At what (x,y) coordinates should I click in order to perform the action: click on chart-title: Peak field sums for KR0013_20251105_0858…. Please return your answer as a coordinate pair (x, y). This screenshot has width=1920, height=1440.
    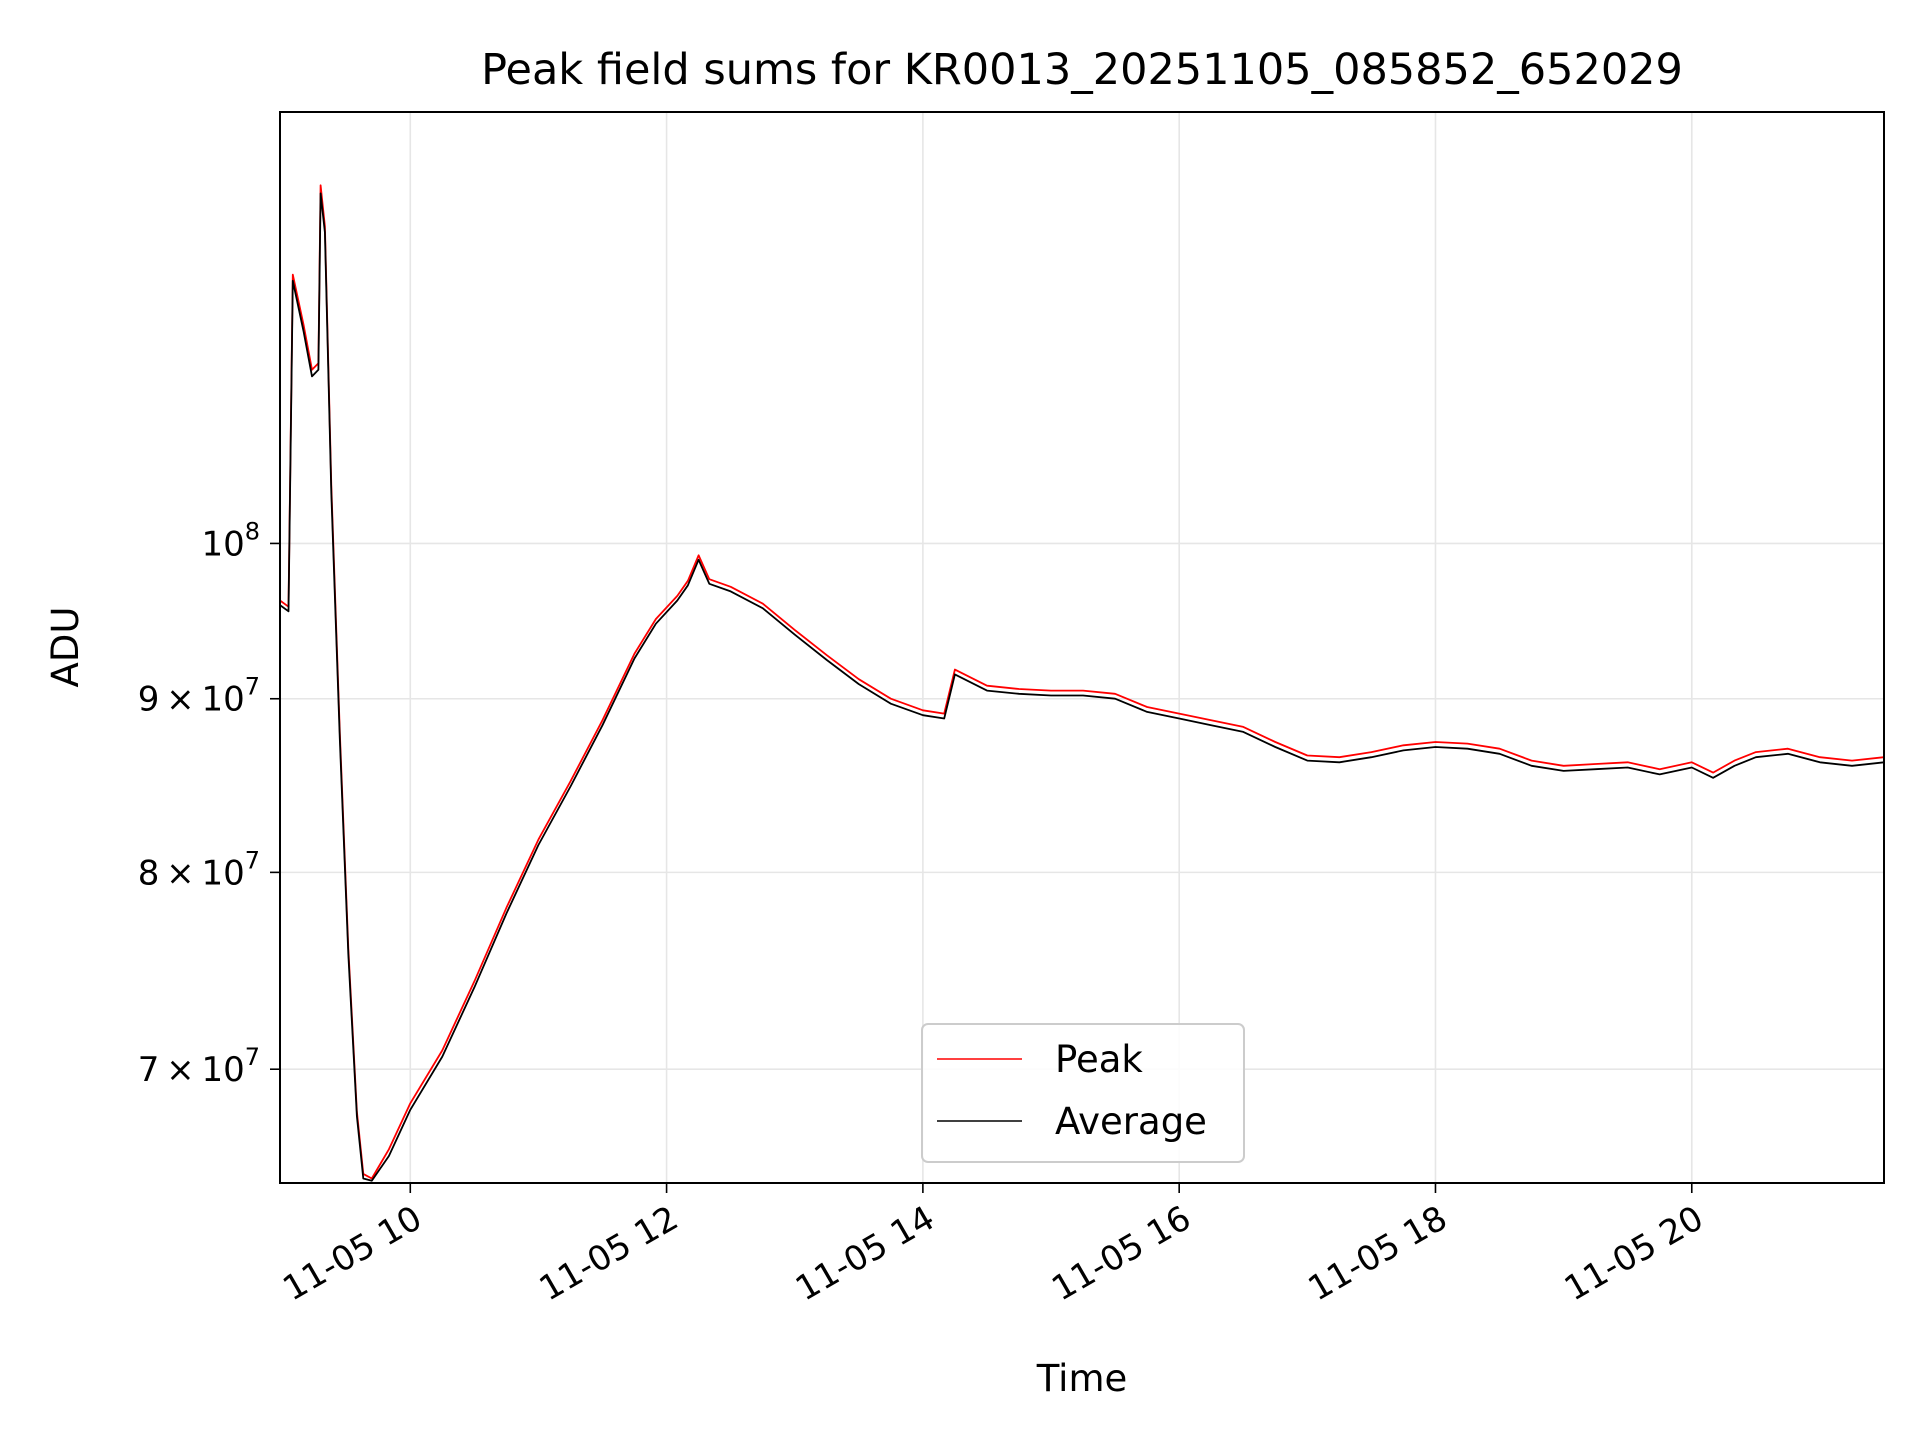
    Looking at the image, I should click on (1082, 70).